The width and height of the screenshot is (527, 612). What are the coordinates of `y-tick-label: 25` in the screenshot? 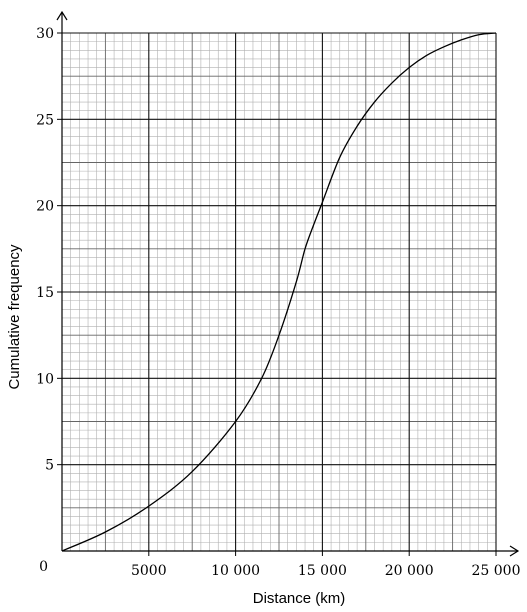 It's located at (45, 120).